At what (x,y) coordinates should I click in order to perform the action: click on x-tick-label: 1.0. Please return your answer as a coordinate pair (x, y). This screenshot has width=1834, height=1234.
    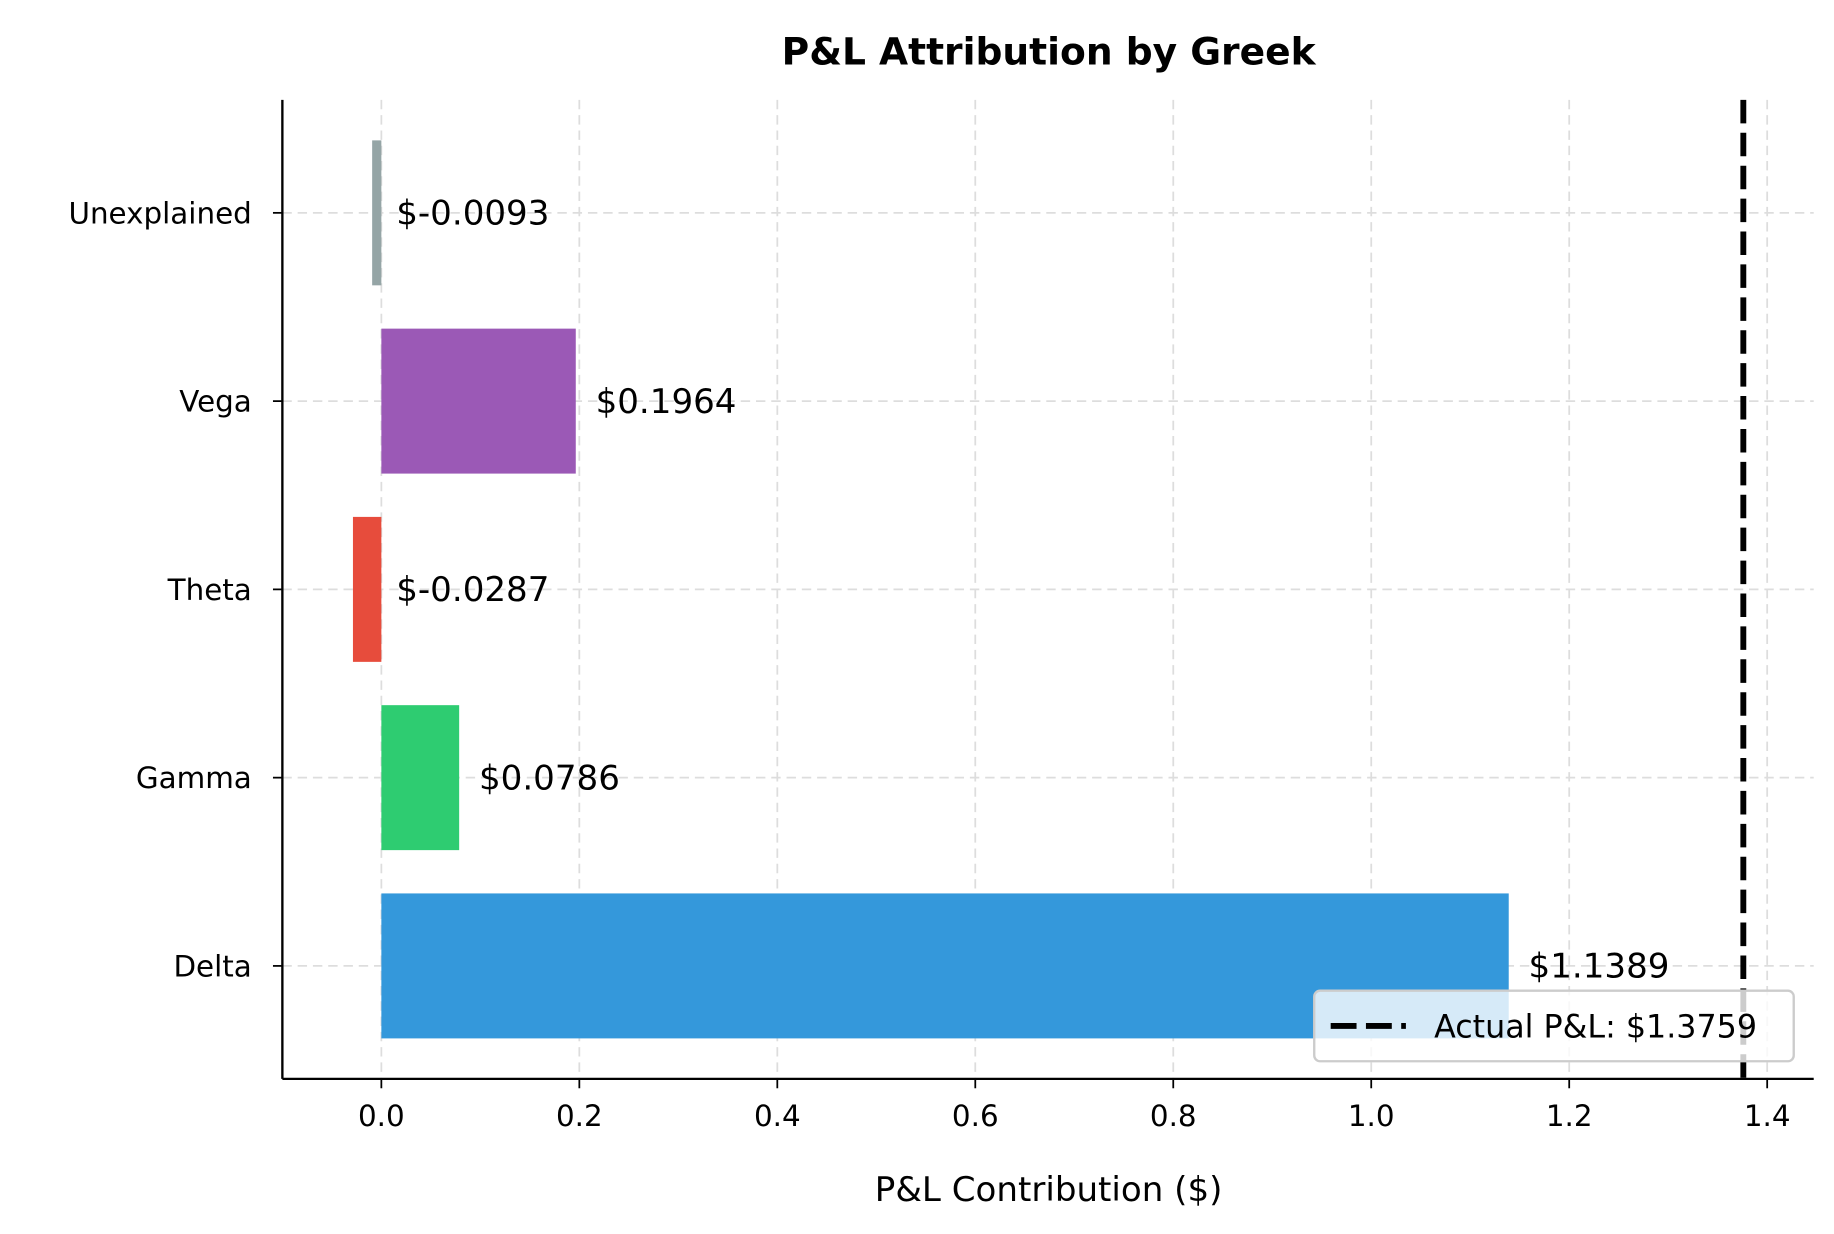
    Looking at the image, I should click on (1371, 1116).